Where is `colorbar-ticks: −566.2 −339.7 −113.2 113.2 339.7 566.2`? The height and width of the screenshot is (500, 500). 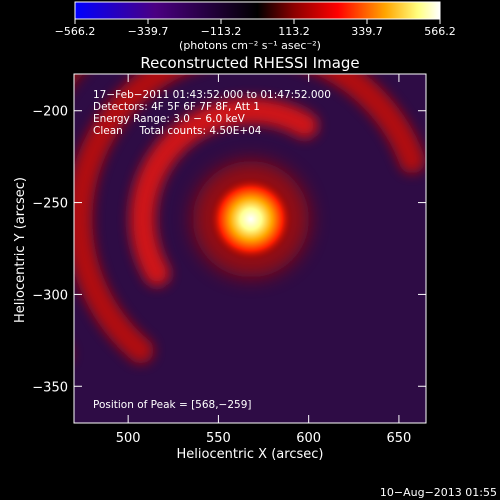 colorbar-ticks: −566.2 −339.7 −113.2 113.2 339.7 566.2 is located at coordinates (255, 28).